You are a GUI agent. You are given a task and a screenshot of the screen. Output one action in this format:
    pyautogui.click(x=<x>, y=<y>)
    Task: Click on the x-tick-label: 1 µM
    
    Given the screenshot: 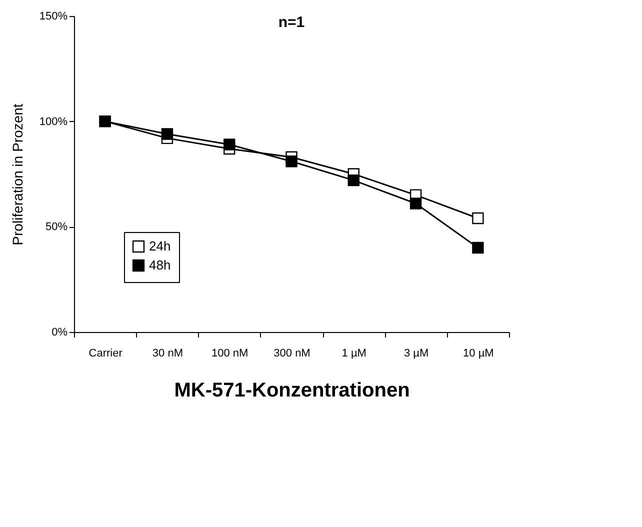 What is the action you would take?
    pyautogui.click(x=354, y=354)
    